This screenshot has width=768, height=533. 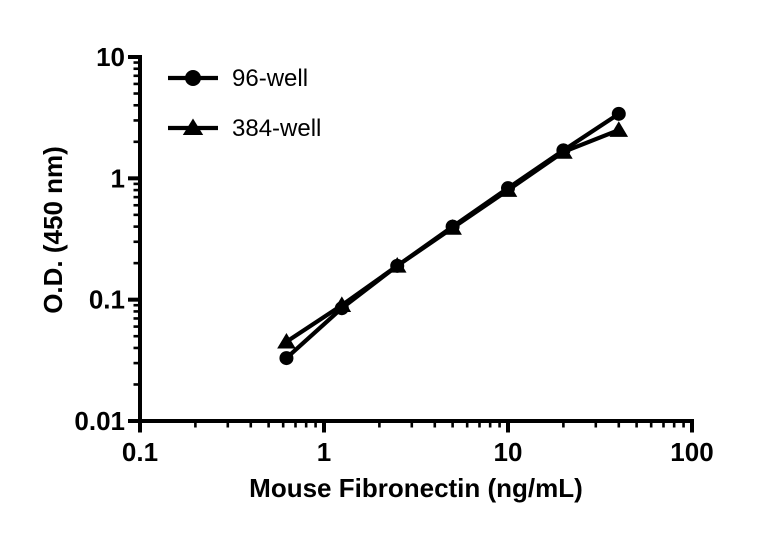 What do you see at coordinates (110, 57) in the screenshot?
I see `y-tick-label: 10` at bounding box center [110, 57].